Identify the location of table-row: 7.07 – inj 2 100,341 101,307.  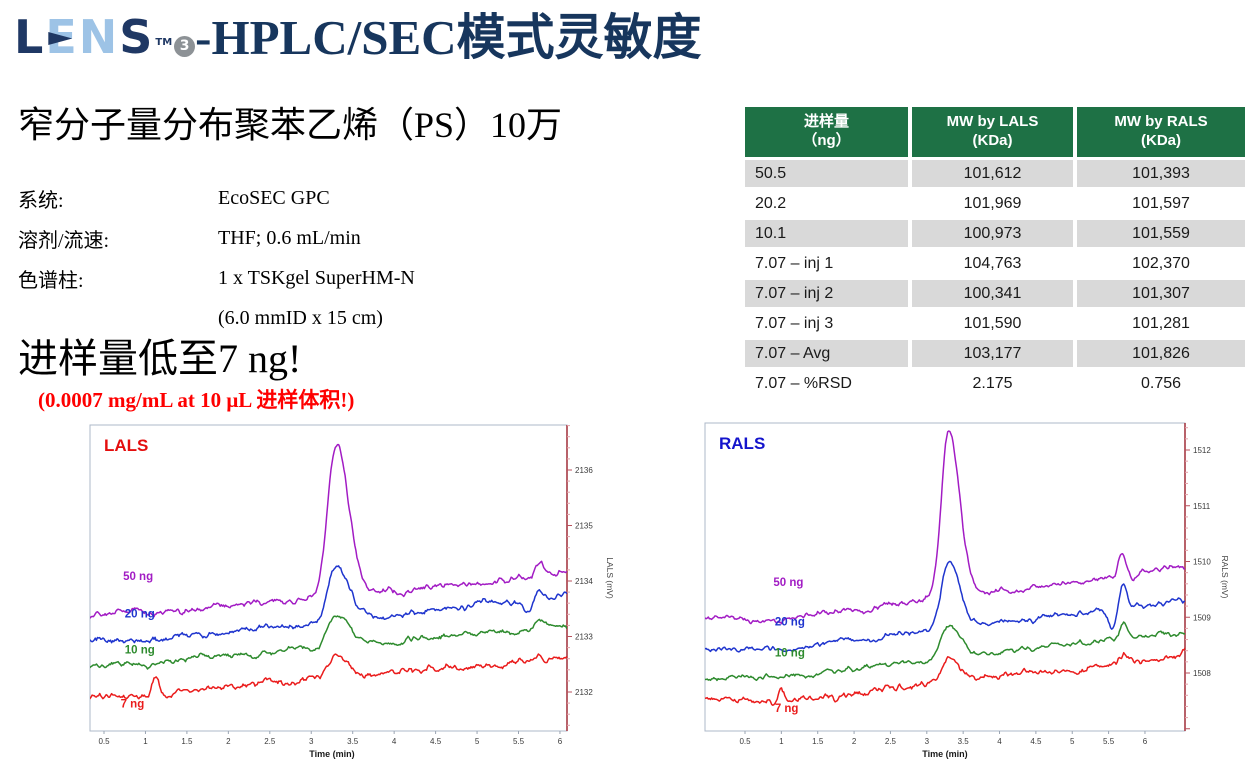
(995, 293).